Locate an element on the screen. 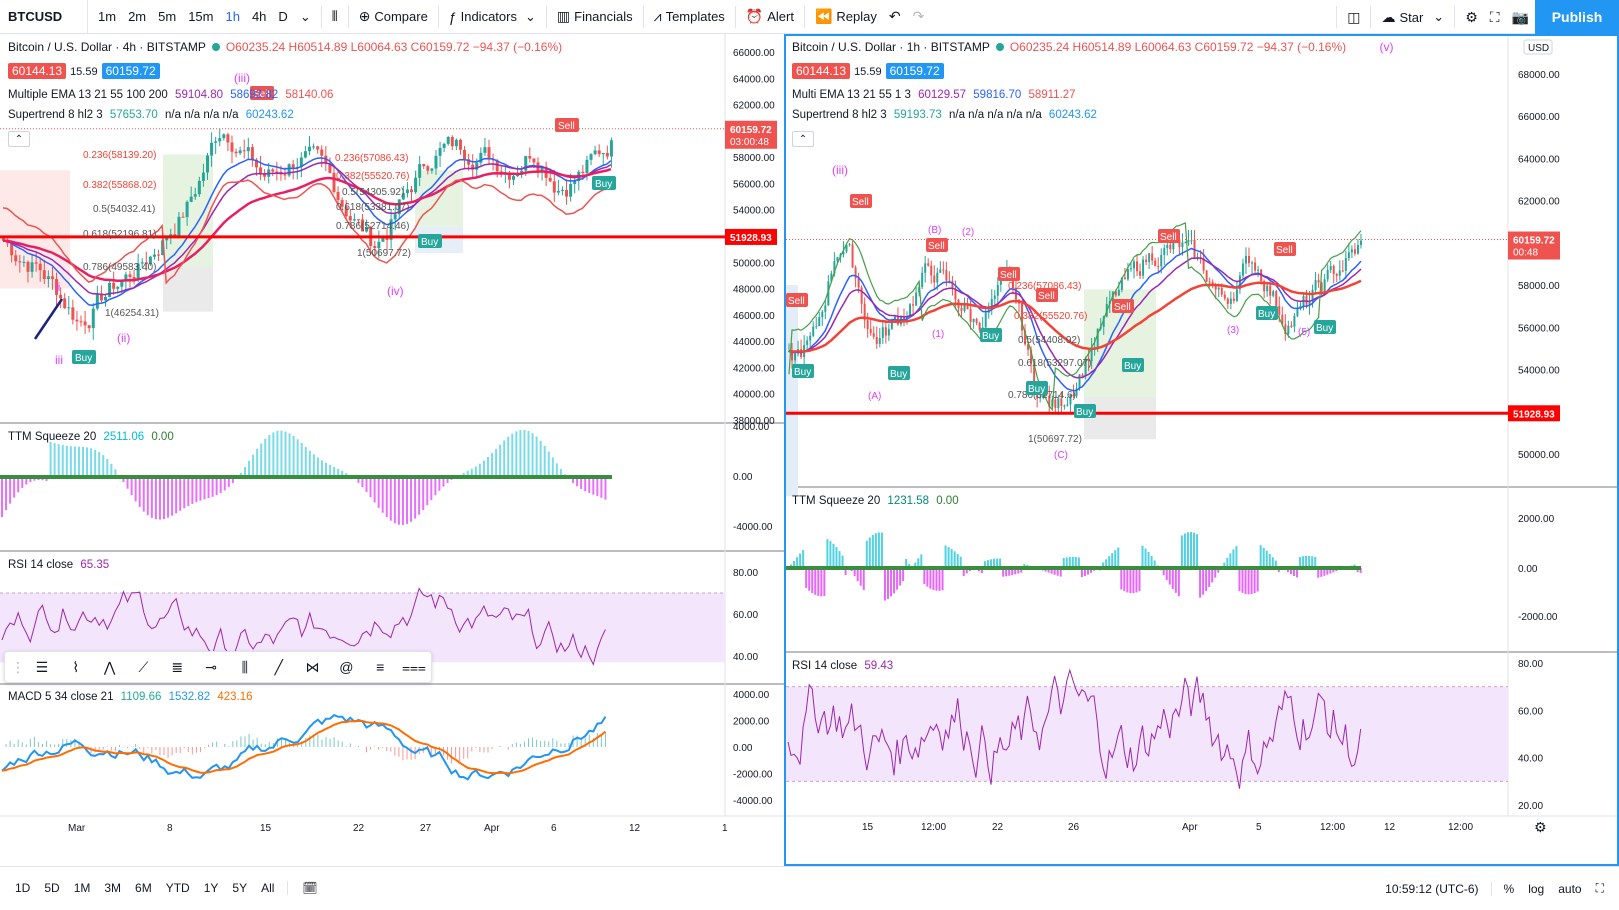 The width and height of the screenshot is (1619, 910). range-5d: 5D is located at coordinates (52, 888).